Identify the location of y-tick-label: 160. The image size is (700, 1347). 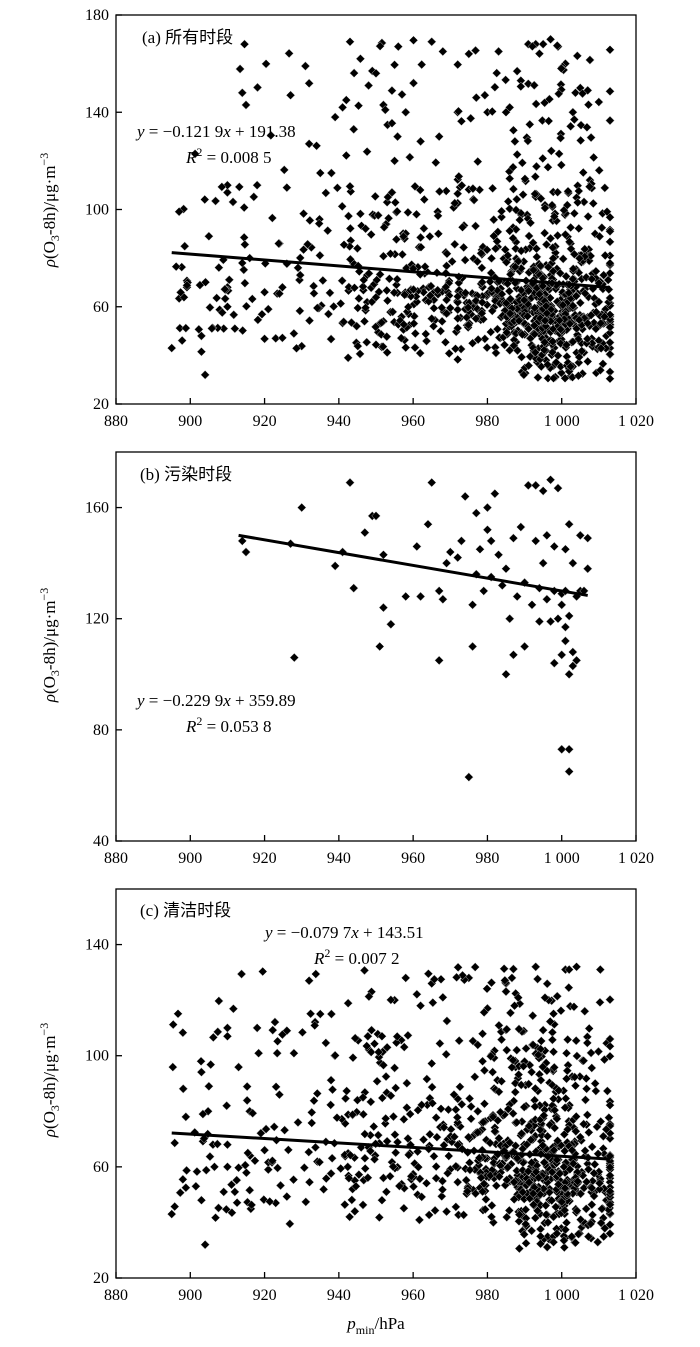
(97, 508).